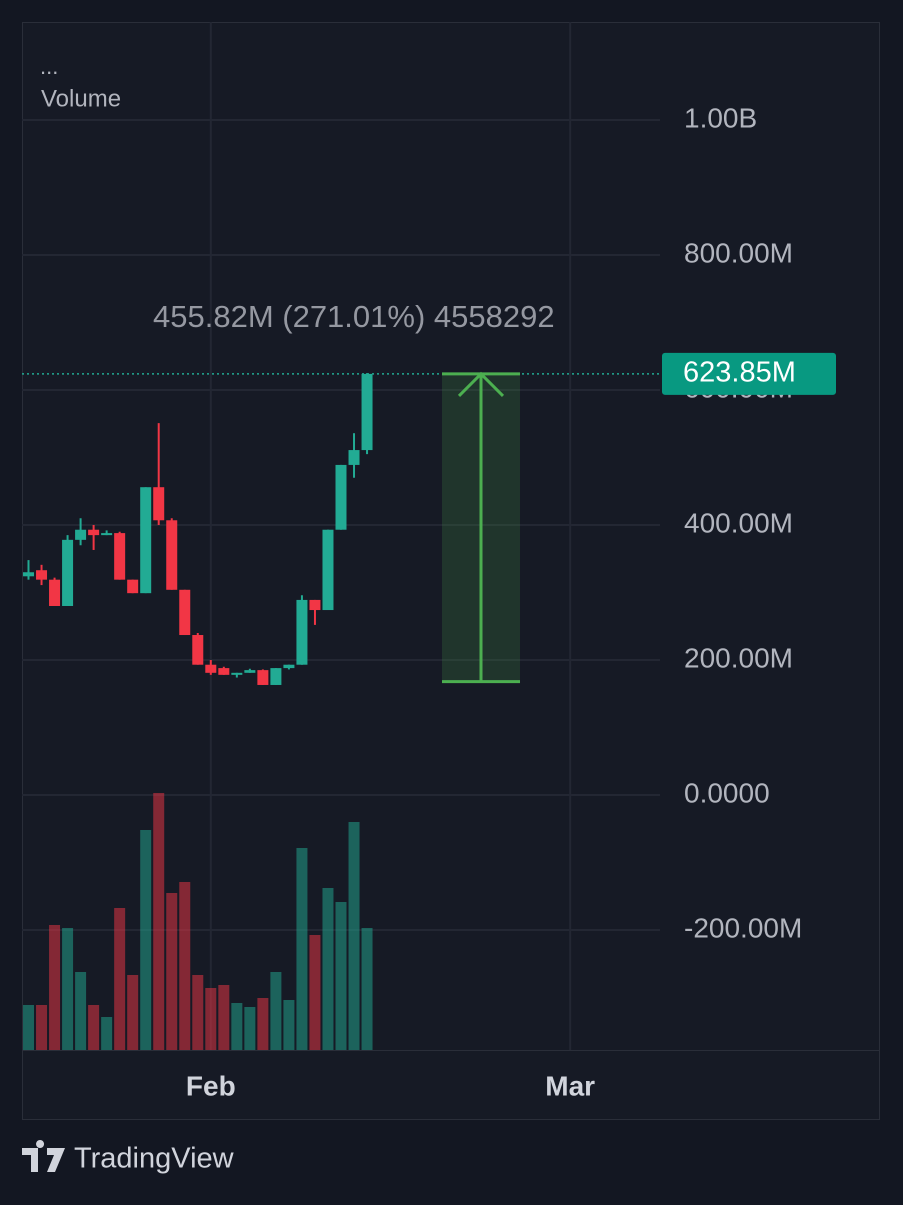  What do you see at coordinates (739, 373) in the screenshot?
I see `last-price-label: 623.85M` at bounding box center [739, 373].